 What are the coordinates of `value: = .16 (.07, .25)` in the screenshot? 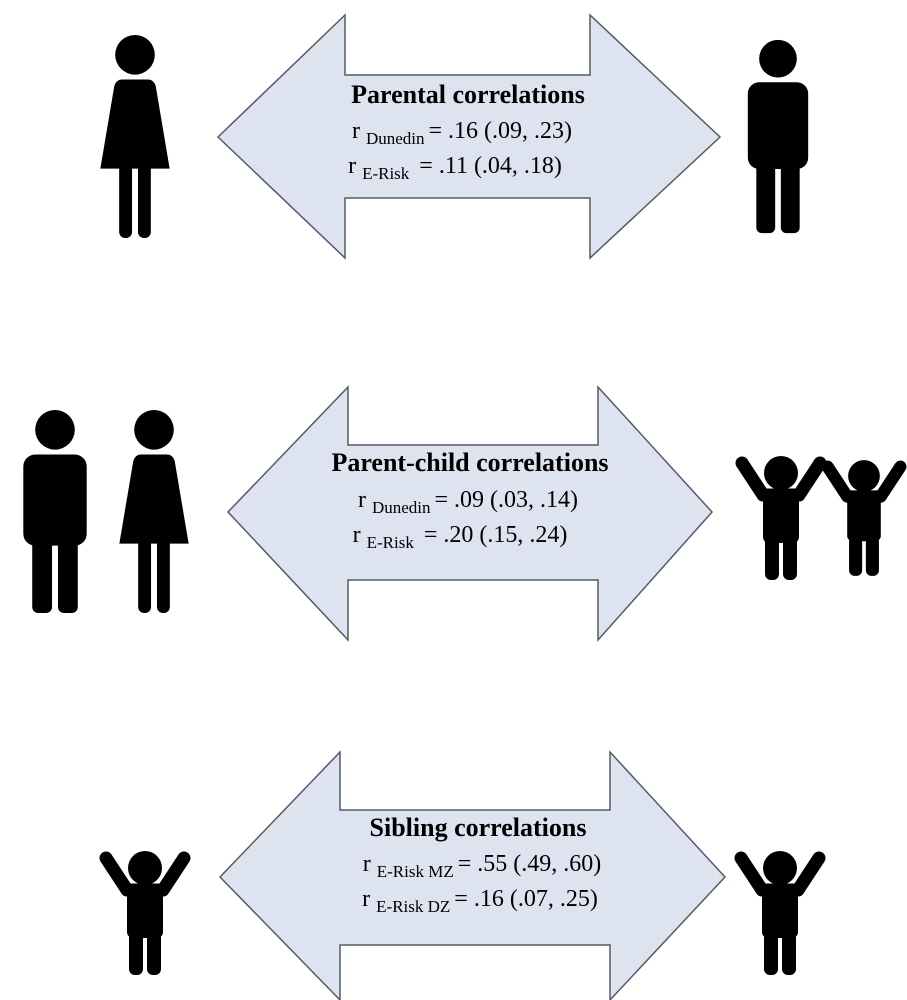 It's located at (526, 899).